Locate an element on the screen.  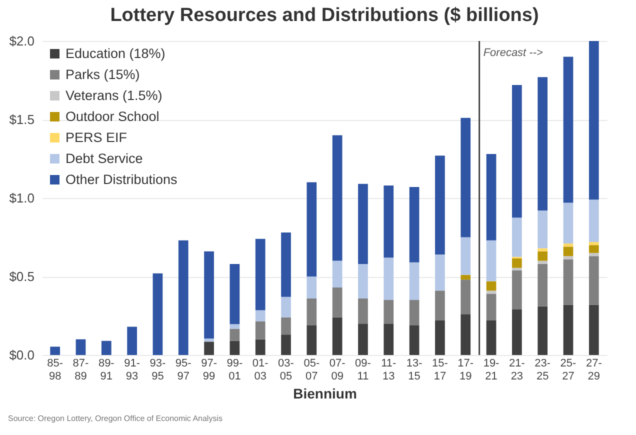
source-note: Source: Oregon Lottery, Oregon Office of Economic Analysis is located at coordinates (115, 418).